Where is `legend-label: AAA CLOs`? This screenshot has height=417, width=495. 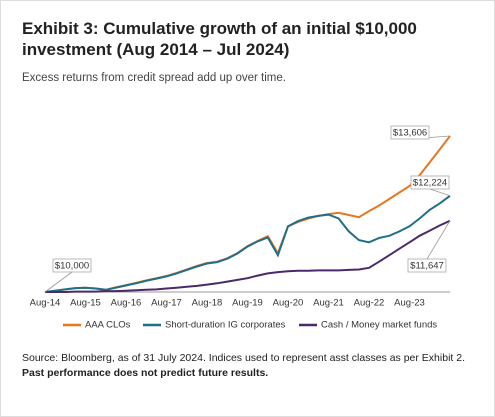
legend-label: AAA CLOs is located at coordinates (108, 325).